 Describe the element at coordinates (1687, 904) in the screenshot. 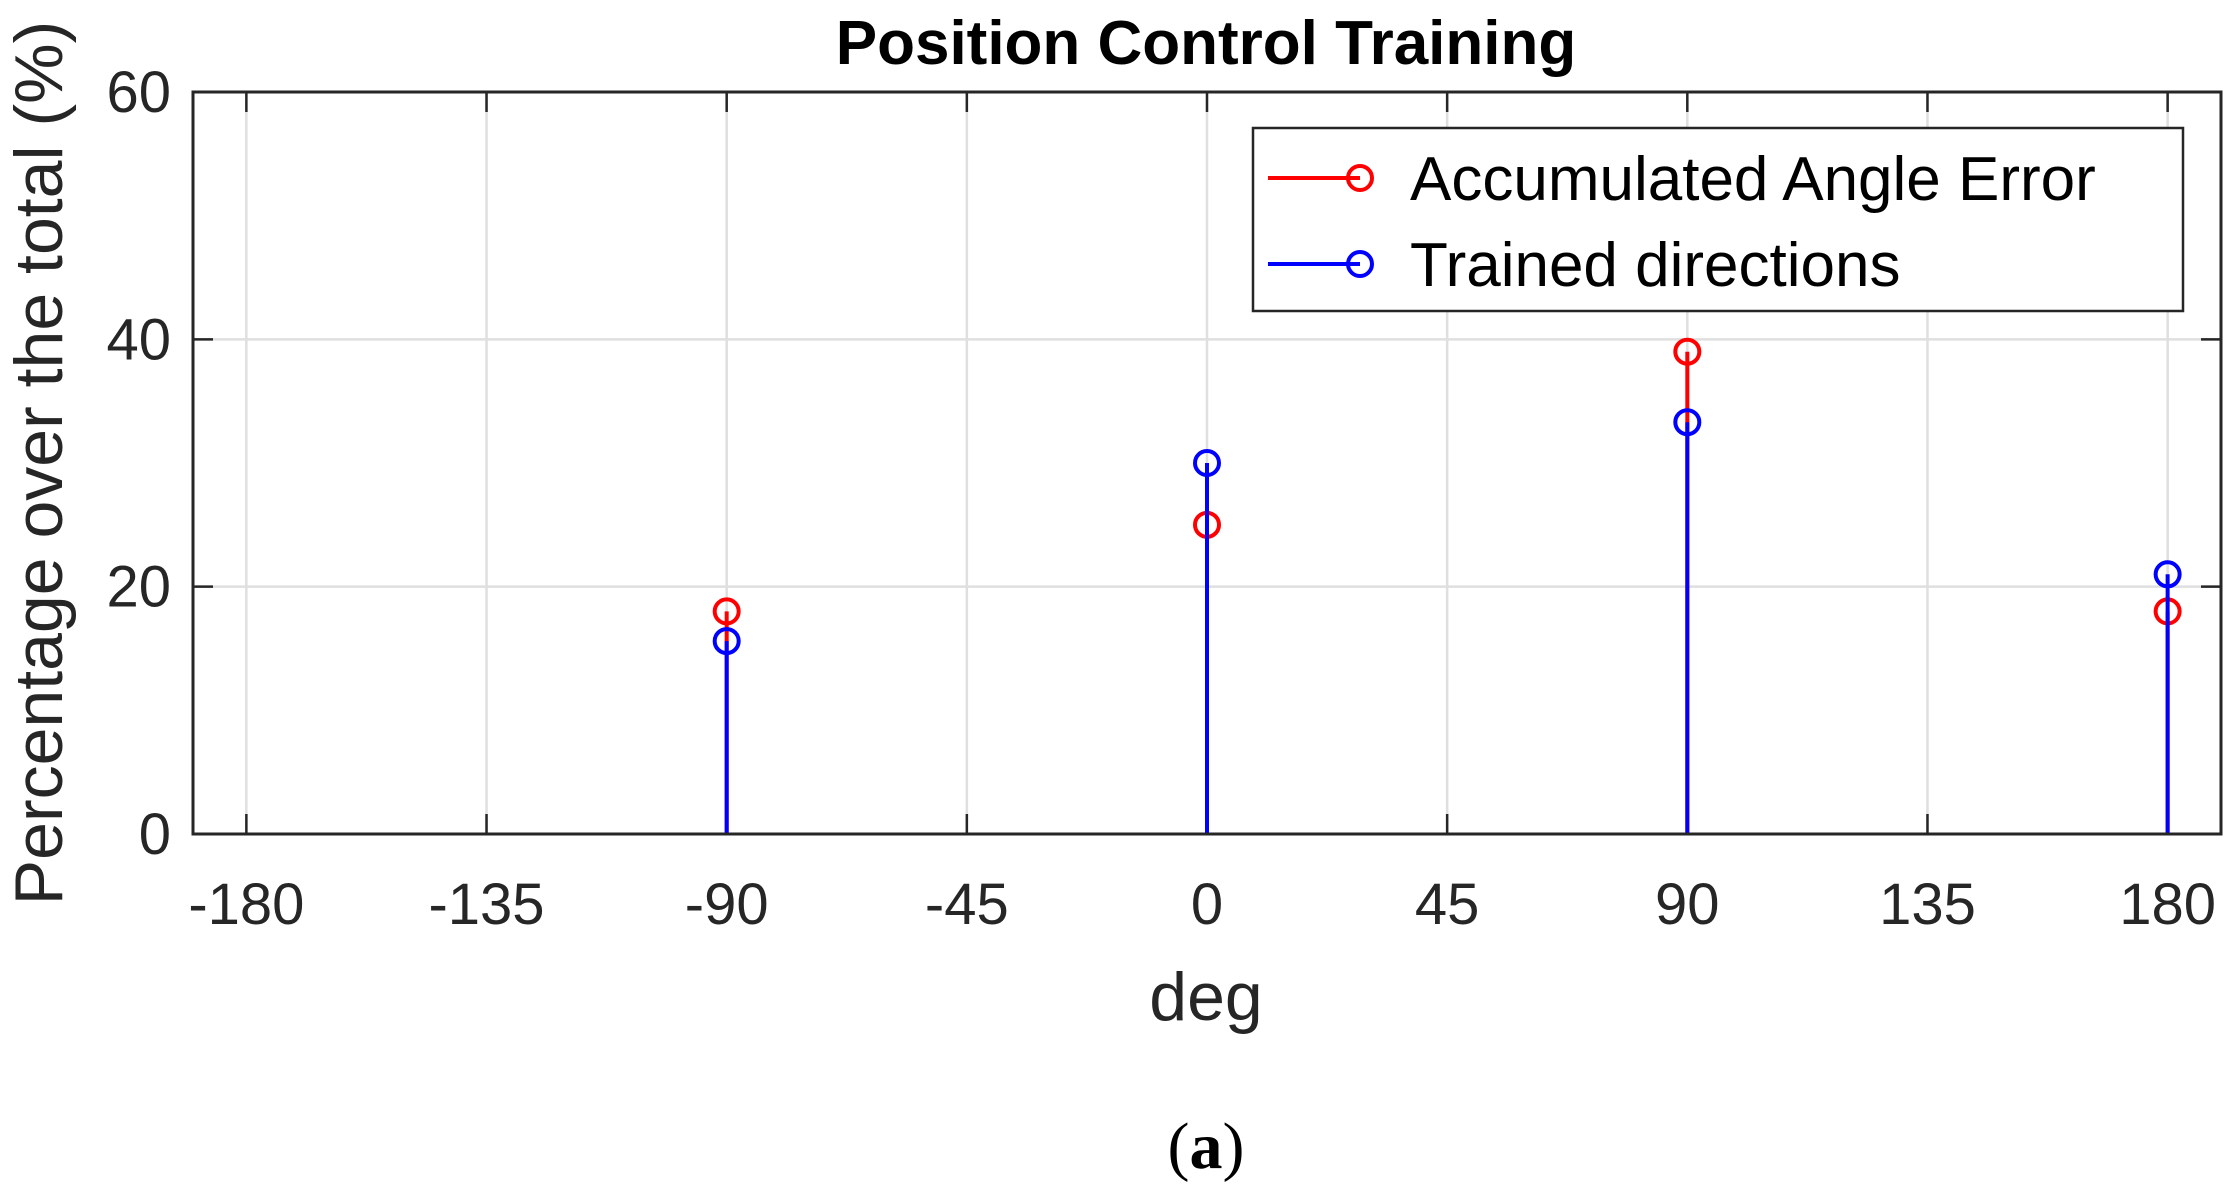

I see `x-tick-label: 90` at that location.